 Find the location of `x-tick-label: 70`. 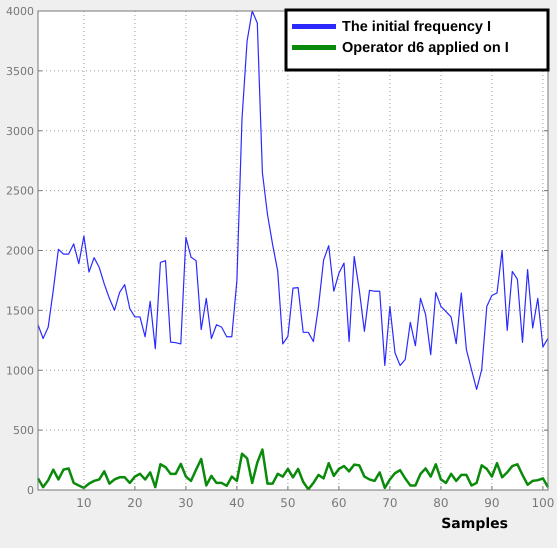

x-tick-label: 70 is located at coordinates (390, 503).